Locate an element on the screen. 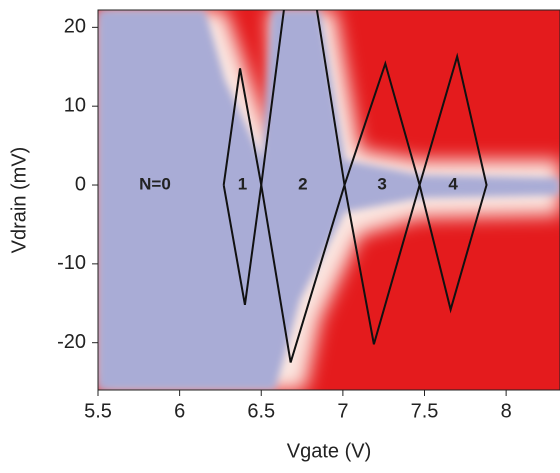  x-tick-label: 7.5 is located at coordinates (425, 411).